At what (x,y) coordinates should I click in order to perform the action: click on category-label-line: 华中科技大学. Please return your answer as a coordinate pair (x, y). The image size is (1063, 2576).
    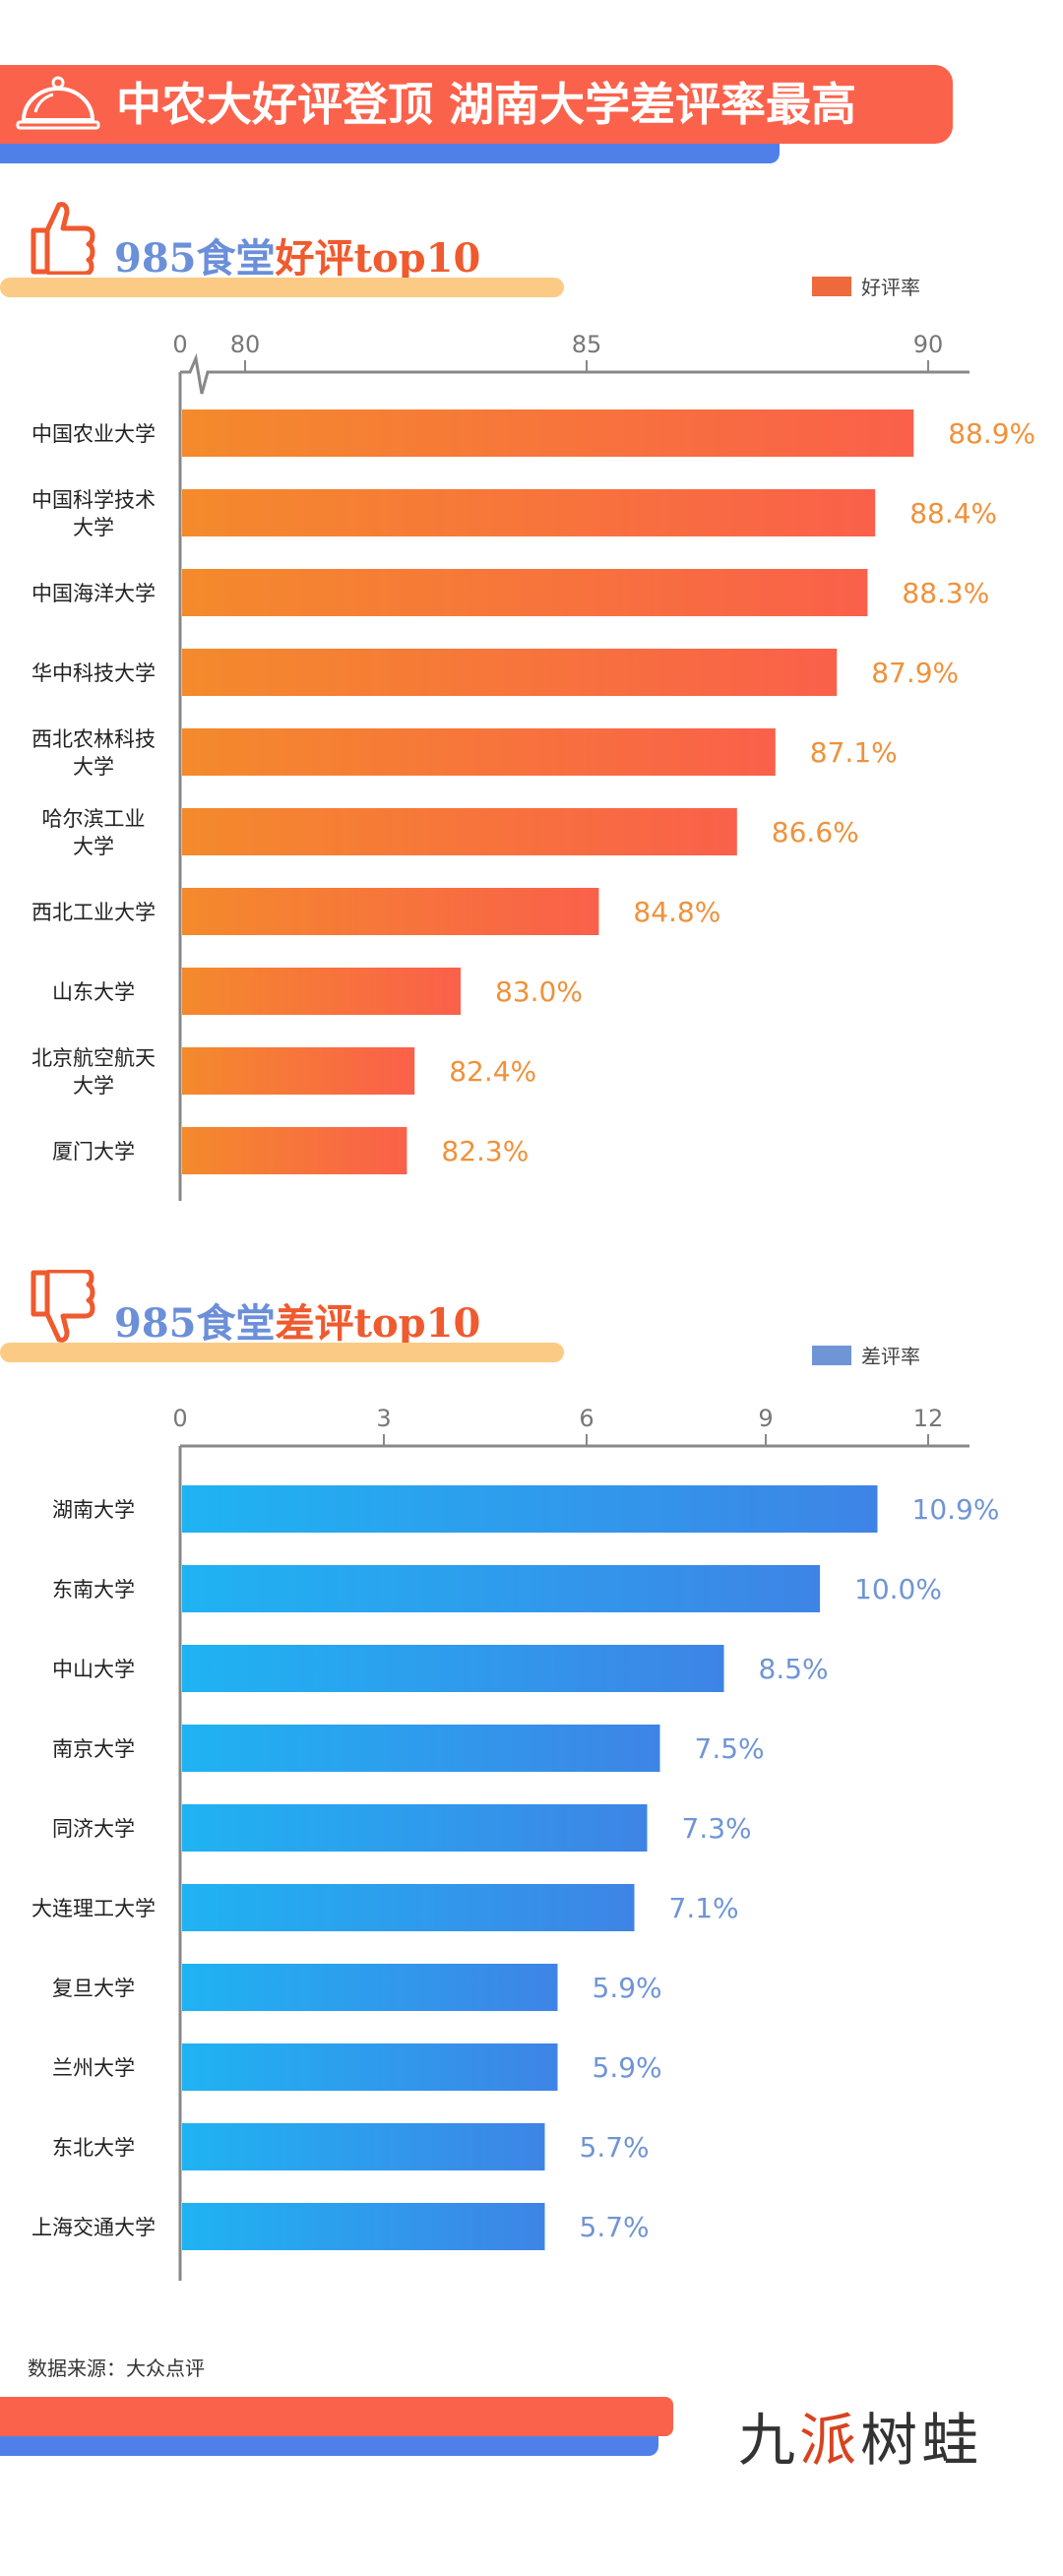
    Looking at the image, I should click on (93, 673).